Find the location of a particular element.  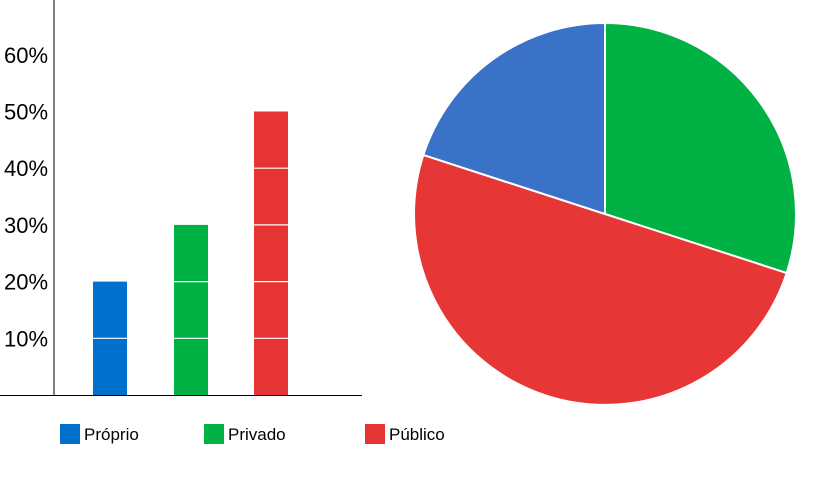

y-tick-label: 10% is located at coordinates (26, 338).